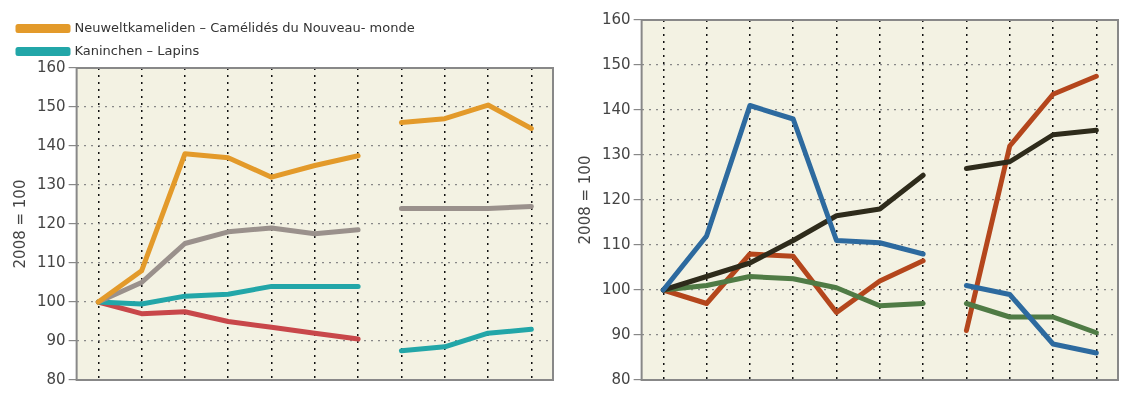 The height and width of the screenshot is (400, 1140). What do you see at coordinates (137, 50) in the screenshot?
I see `legend-label: Kaninchen – Lapins` at bounding box center [137, 50].